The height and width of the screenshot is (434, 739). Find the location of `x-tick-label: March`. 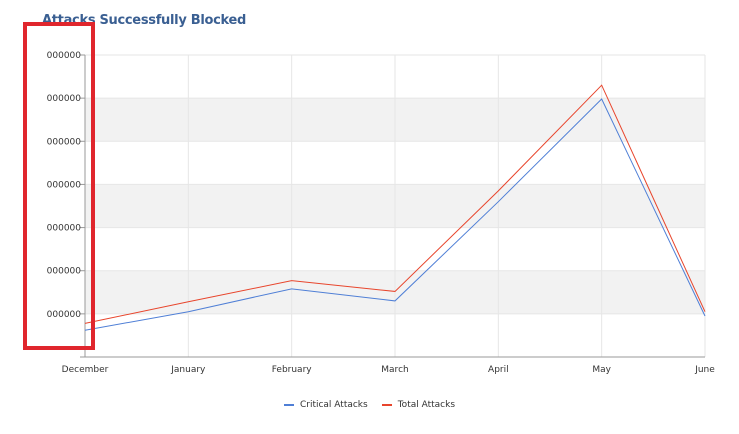

x-tick-label: March is located at coordinates (394, 370).